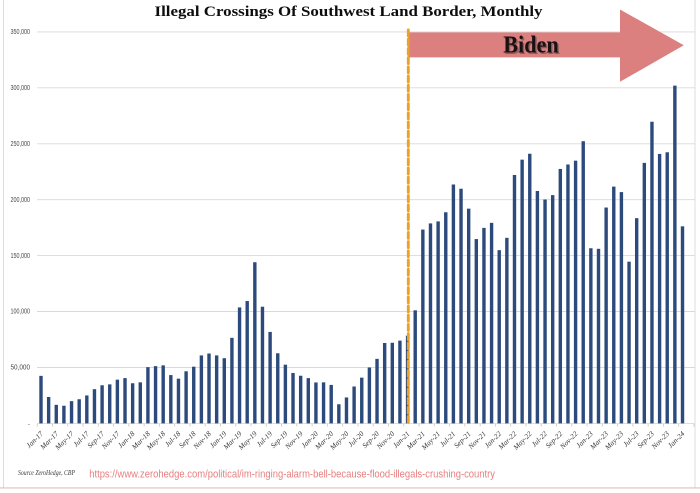  I want to click on svg-text: Source ZeroHedge, CBP, so click(46, 472).